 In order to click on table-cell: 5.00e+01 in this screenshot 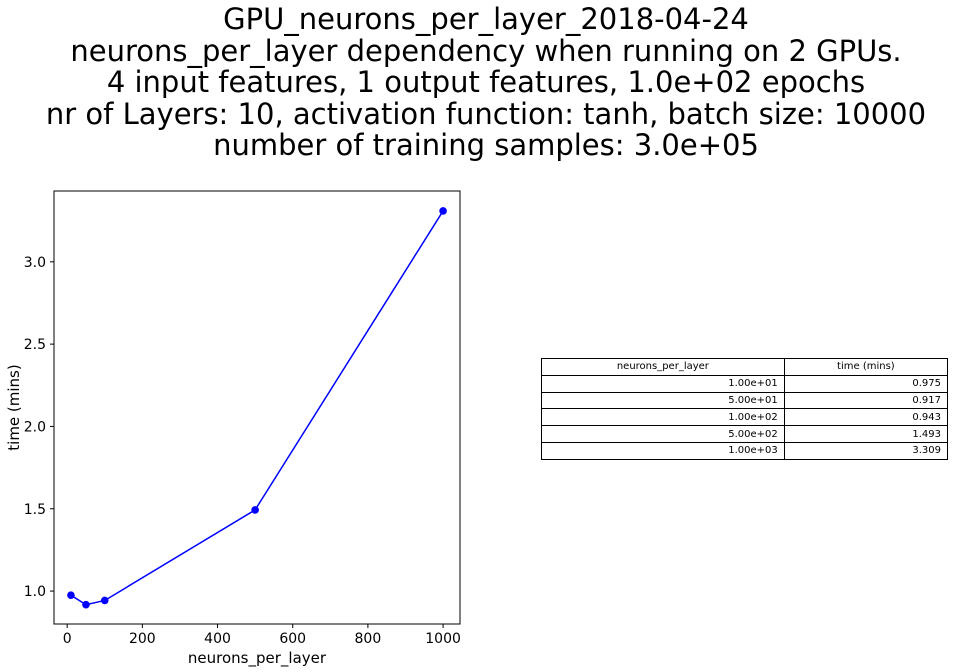, I will do `click(663, 400)`.